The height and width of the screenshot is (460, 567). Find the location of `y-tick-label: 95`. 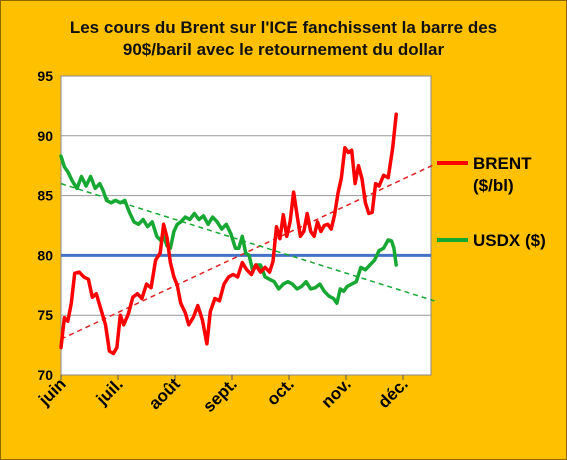

y-tick-label: 95 is located at coordinates (45, 76).